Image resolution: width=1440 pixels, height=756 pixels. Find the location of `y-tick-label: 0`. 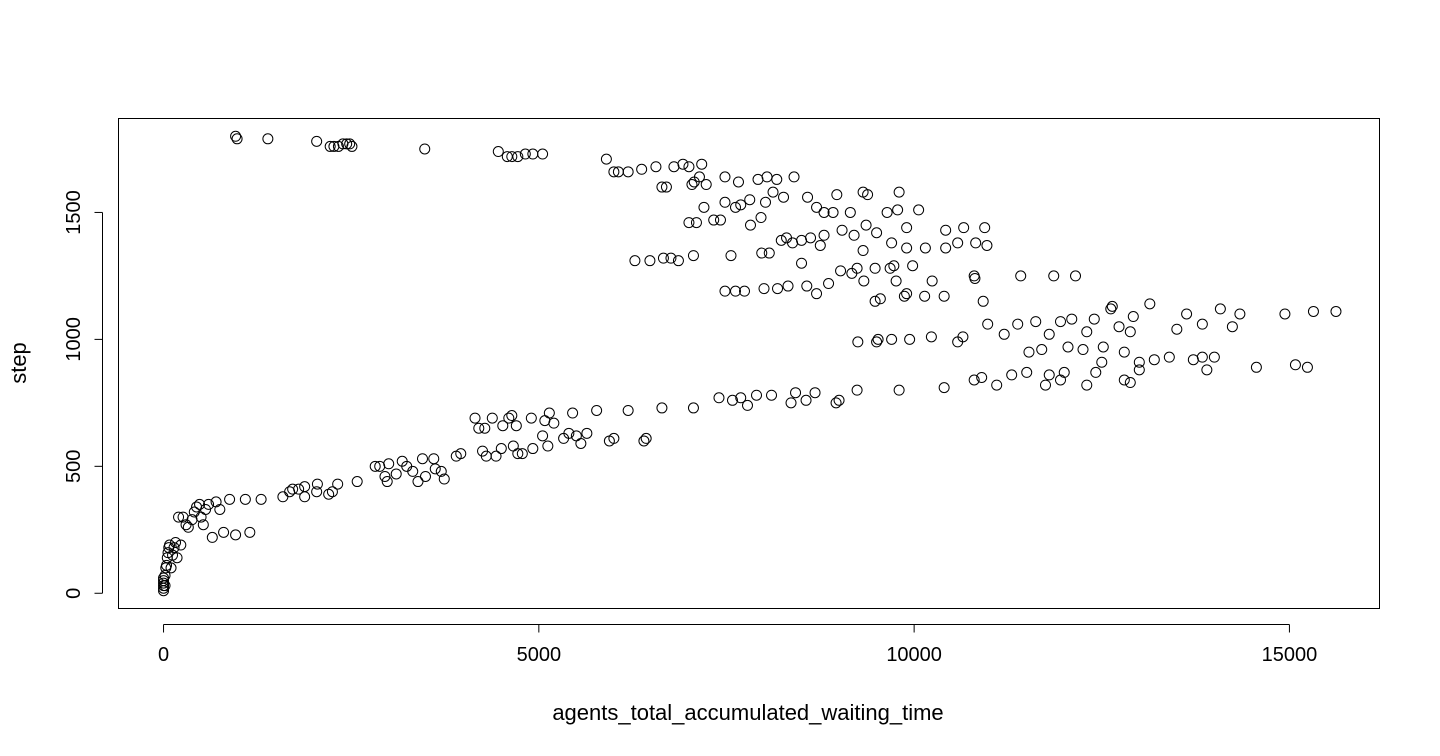

y-tick-label: 0 is located at coordinates (74, 593).